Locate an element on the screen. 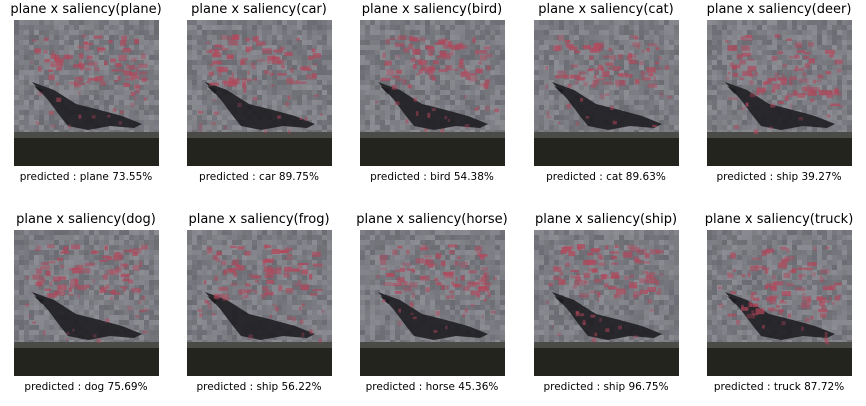 The image size is (866, 406). prediction-caption: predicted : plane 73.55% is located at coordinates (86, 177).